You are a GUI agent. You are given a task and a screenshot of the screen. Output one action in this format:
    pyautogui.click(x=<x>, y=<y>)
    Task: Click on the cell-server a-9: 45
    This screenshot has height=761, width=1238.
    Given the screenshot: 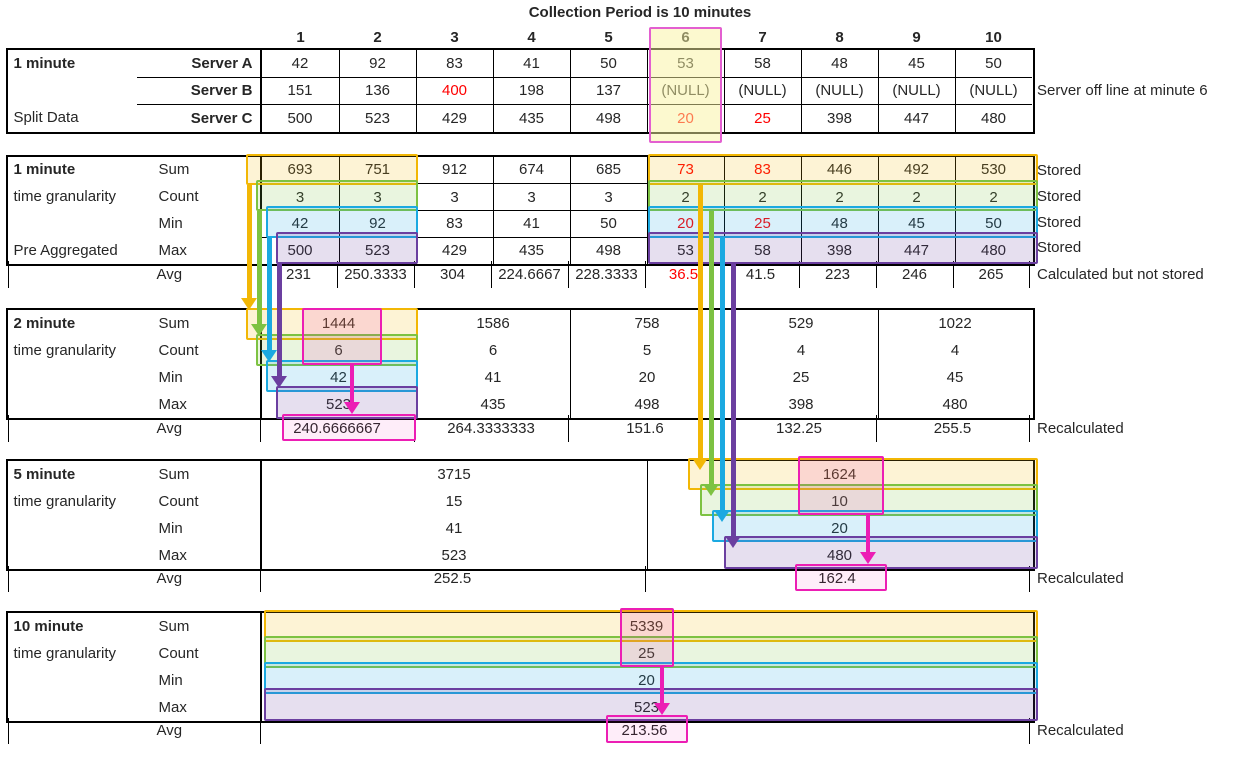 What is the action you would take?
    pyautogui.click(x=916, y=63)
    